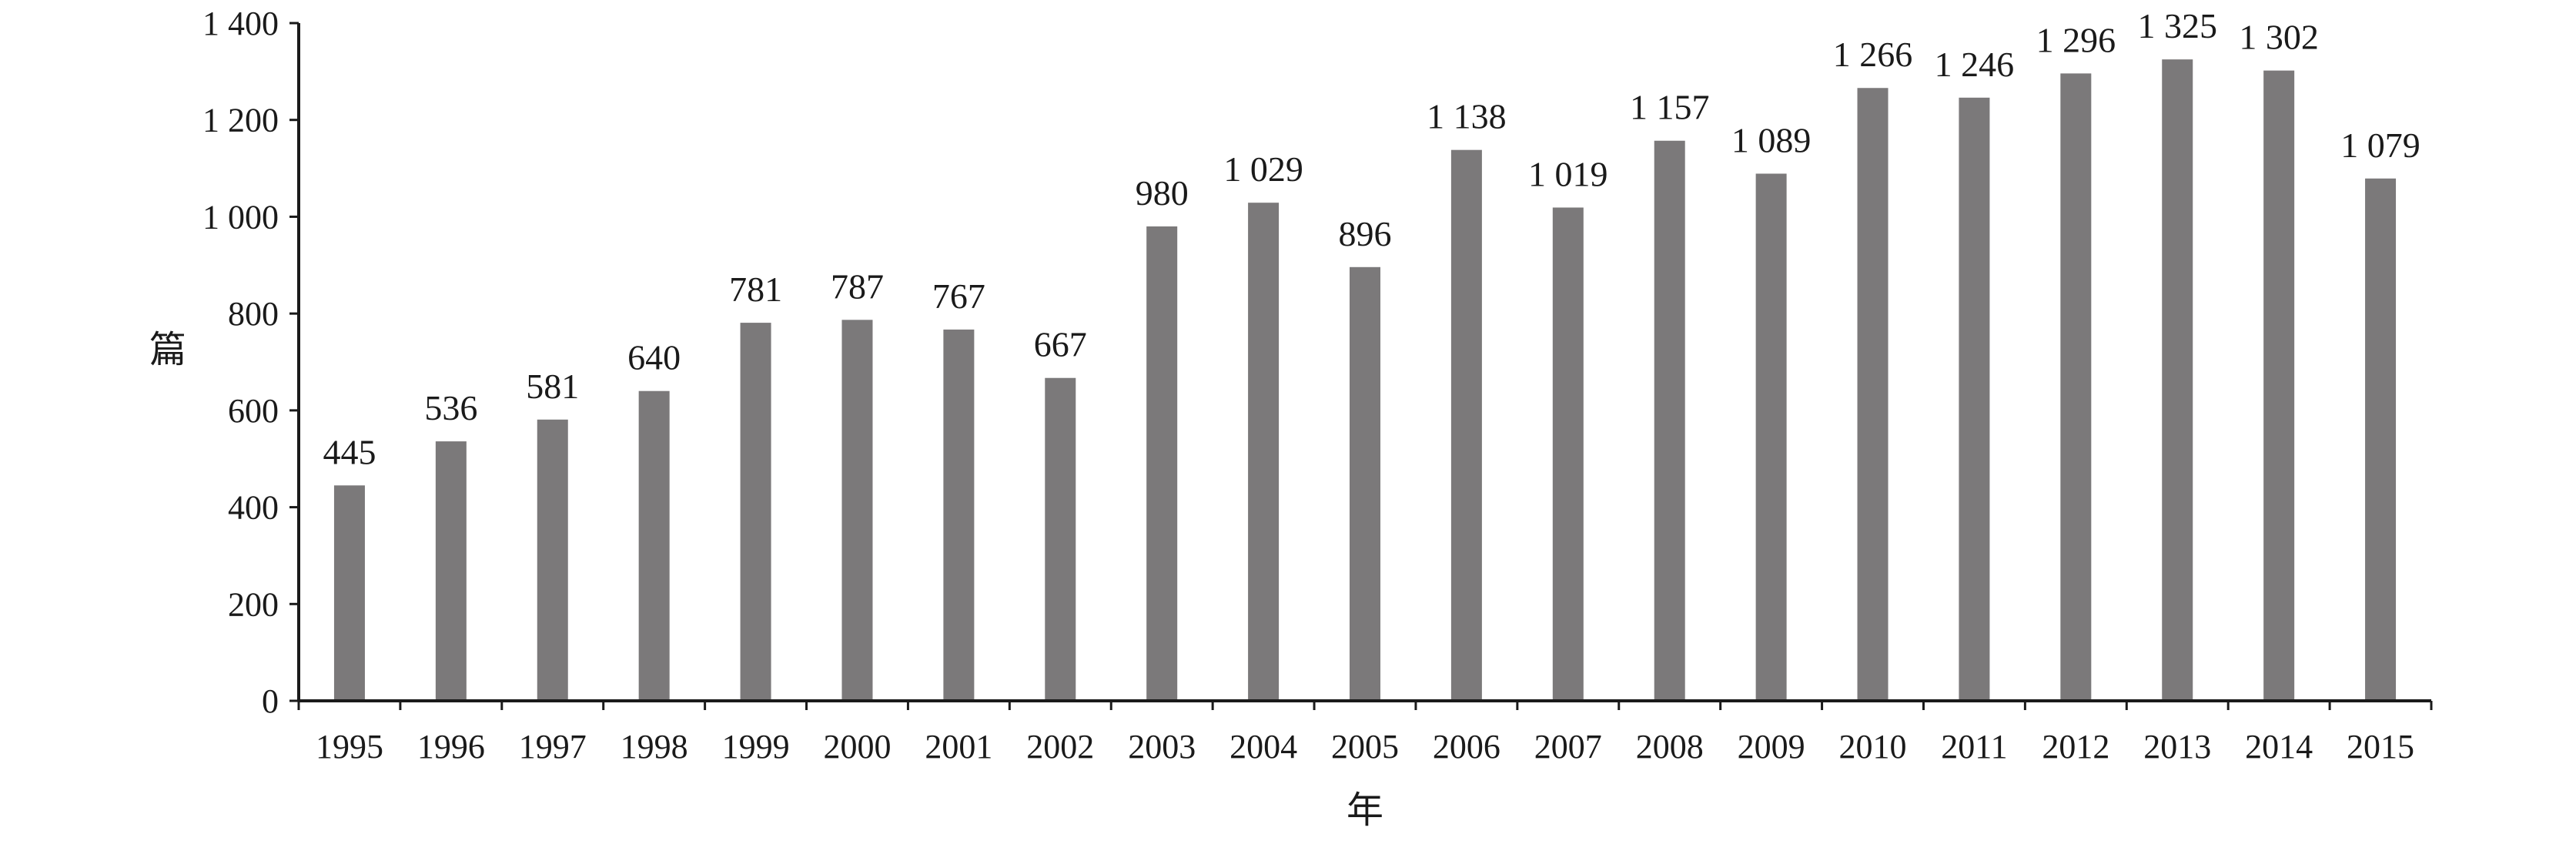  I want to click on bar-1997, so click(553, 560).